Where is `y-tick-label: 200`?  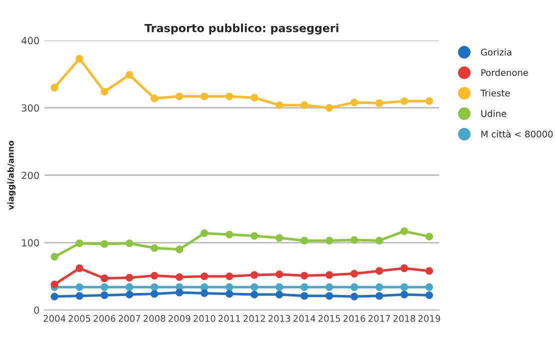 y-tick-label: 200 is located at coordinates (30, 176).